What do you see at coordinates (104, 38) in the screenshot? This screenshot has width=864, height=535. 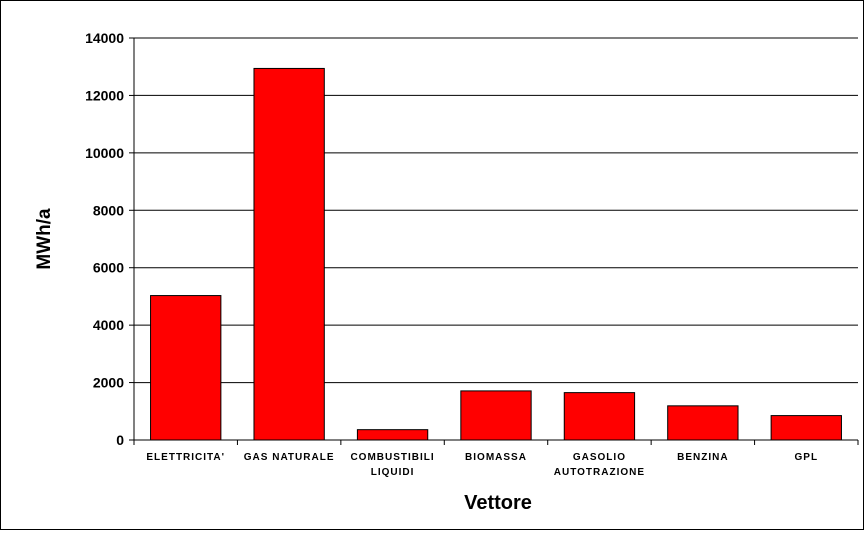 I see `y-tick-label: 14000` at bounding box center [104, 38].